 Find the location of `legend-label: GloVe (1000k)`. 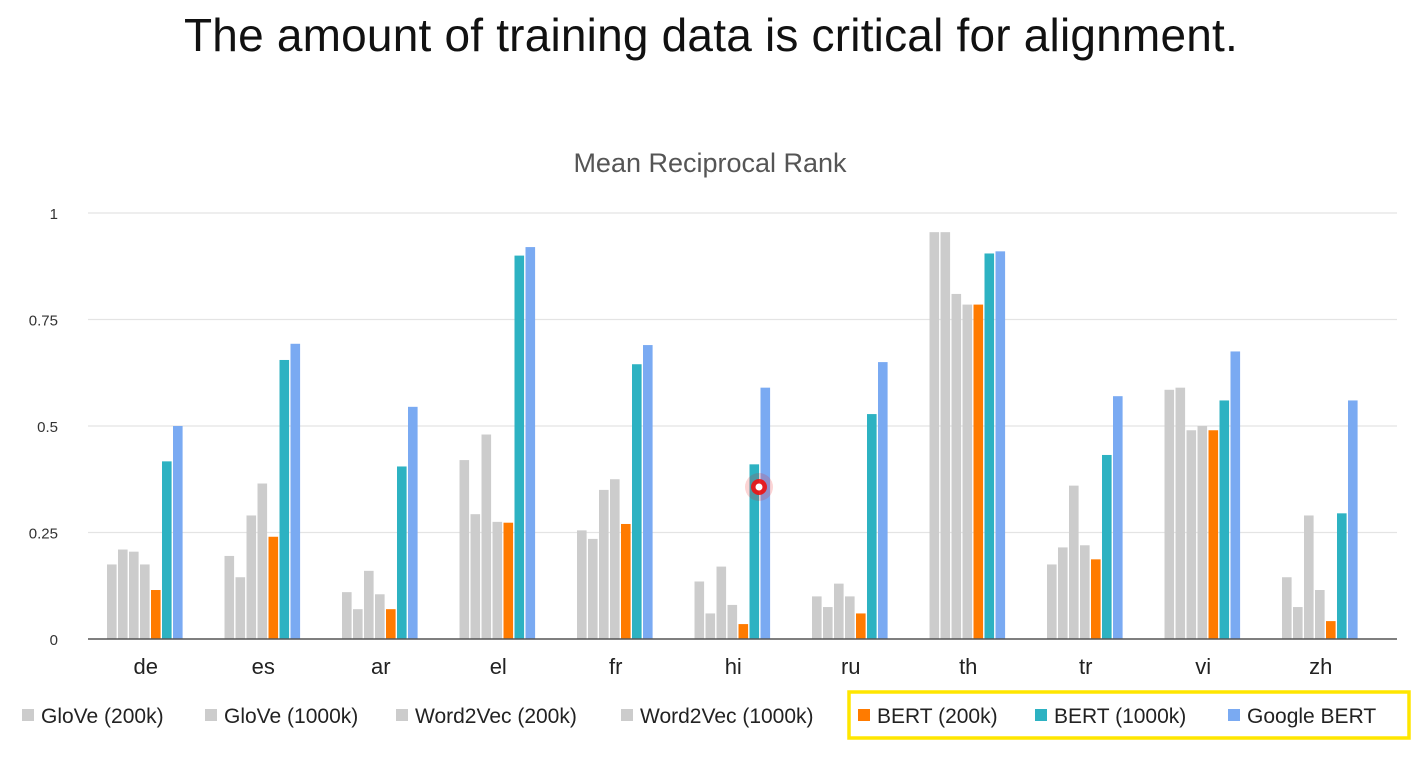

legend-label: GloVe (1000k) is located at coordinates (291, 716).